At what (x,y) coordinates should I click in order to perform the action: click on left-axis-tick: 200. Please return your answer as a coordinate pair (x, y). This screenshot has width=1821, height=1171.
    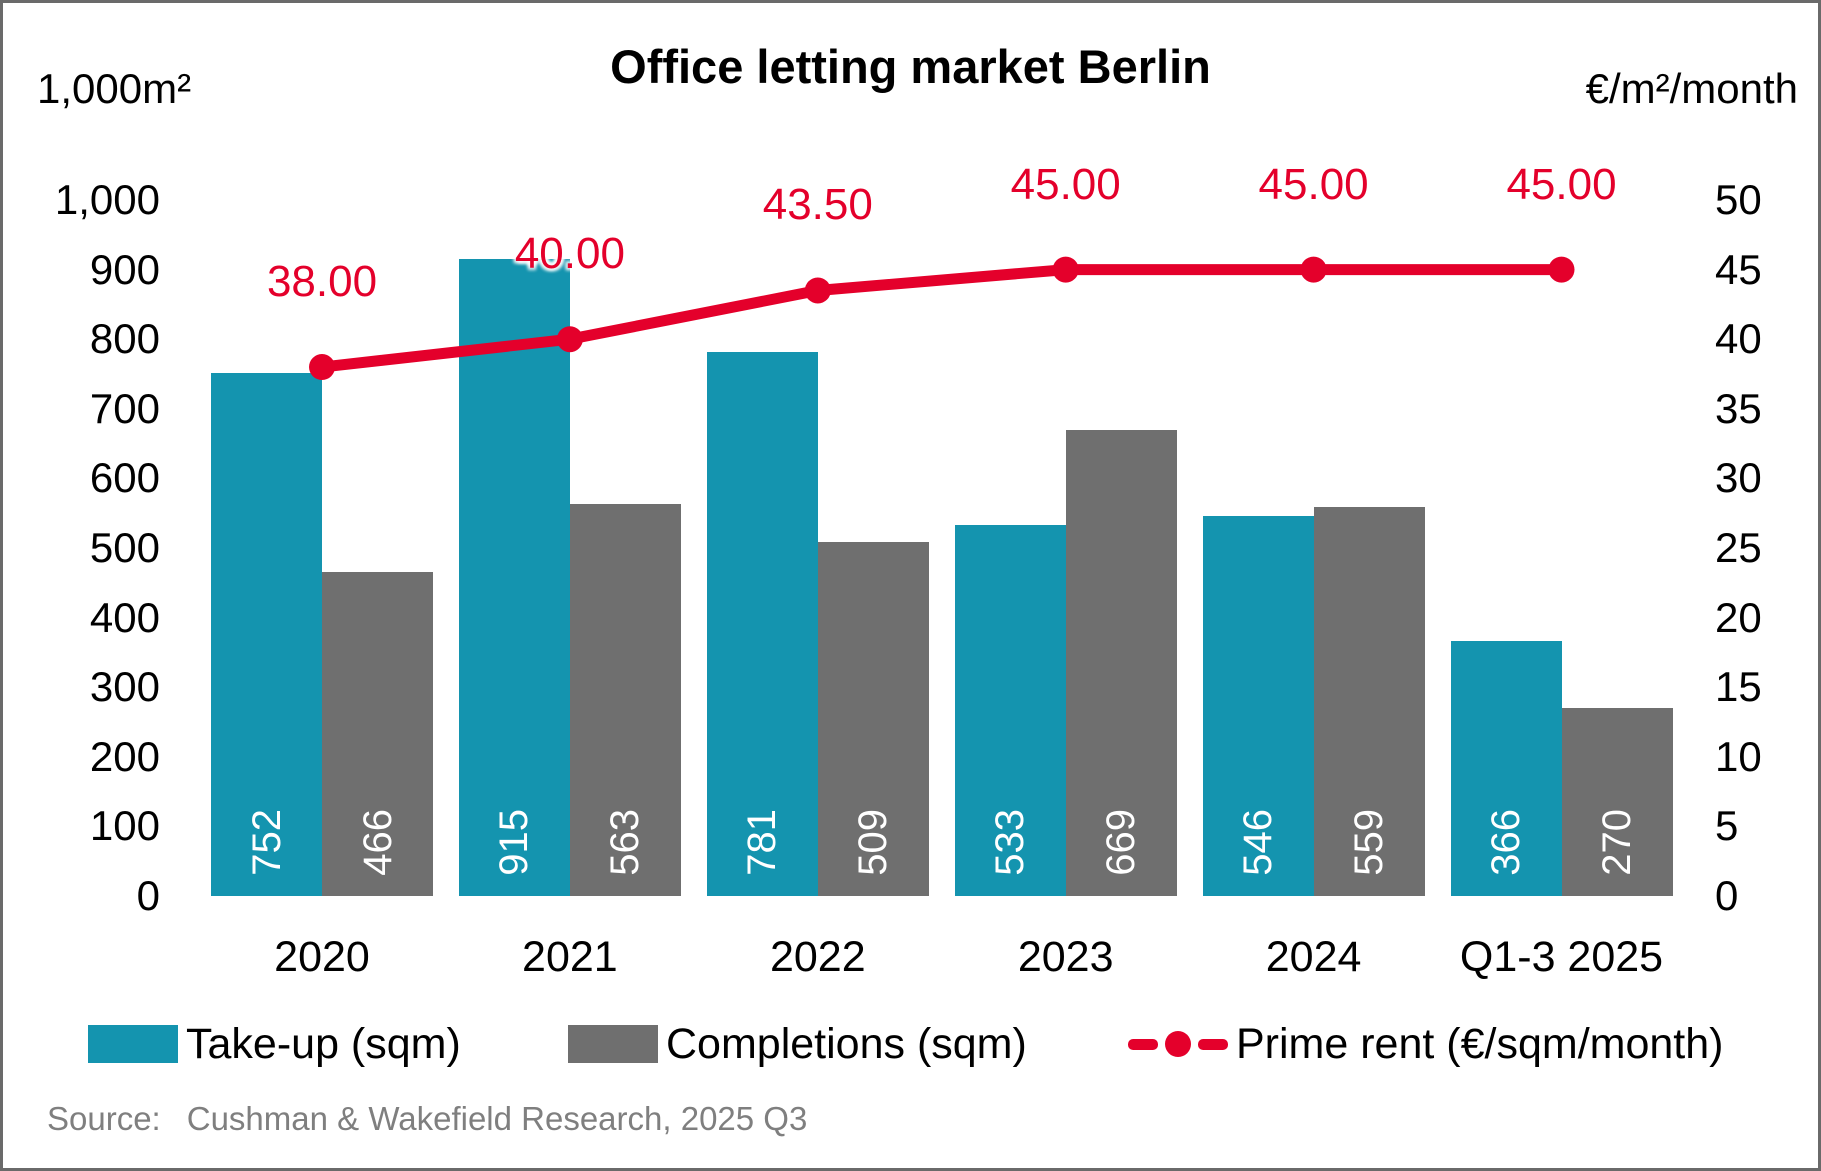
    Looking at the image, I should click on (124, 756).